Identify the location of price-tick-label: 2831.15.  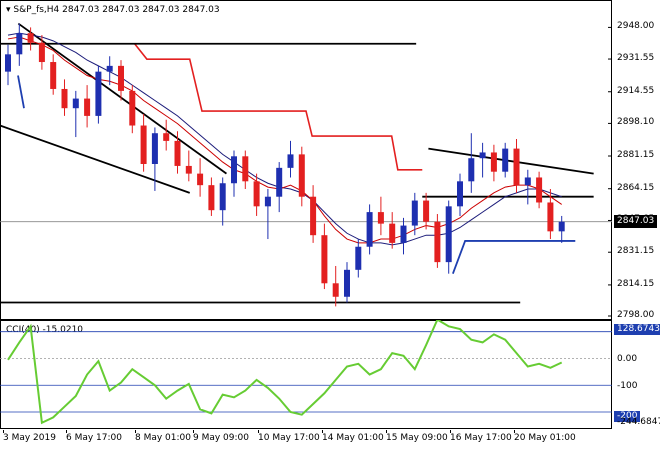
(636, 251).